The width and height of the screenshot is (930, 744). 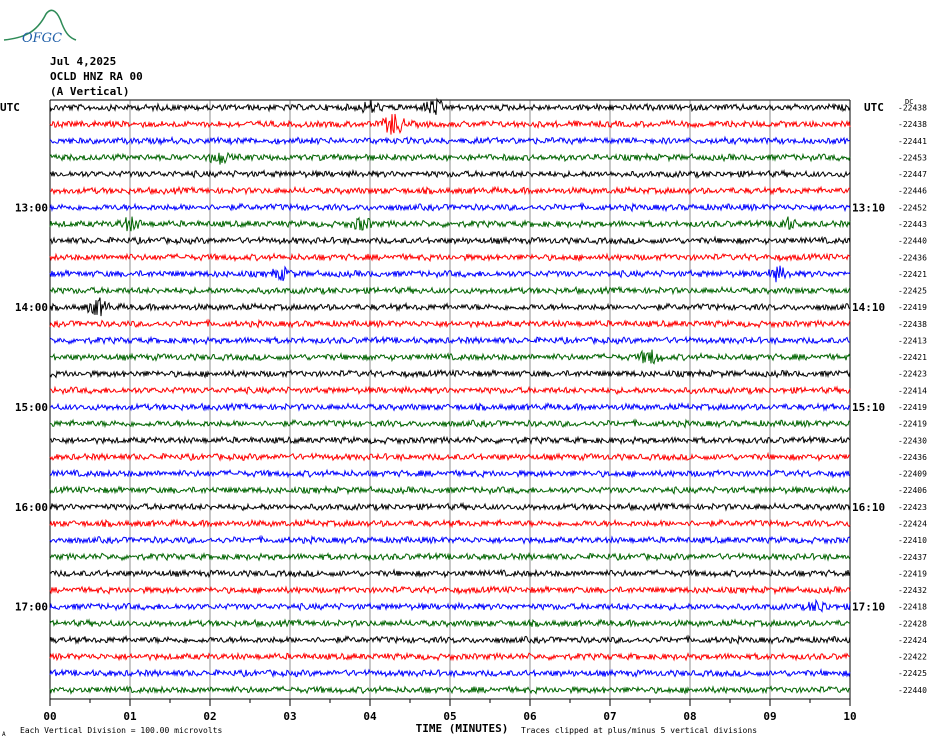 I want to click on dc-offset-label: -22422, so click(x=912, y=657).